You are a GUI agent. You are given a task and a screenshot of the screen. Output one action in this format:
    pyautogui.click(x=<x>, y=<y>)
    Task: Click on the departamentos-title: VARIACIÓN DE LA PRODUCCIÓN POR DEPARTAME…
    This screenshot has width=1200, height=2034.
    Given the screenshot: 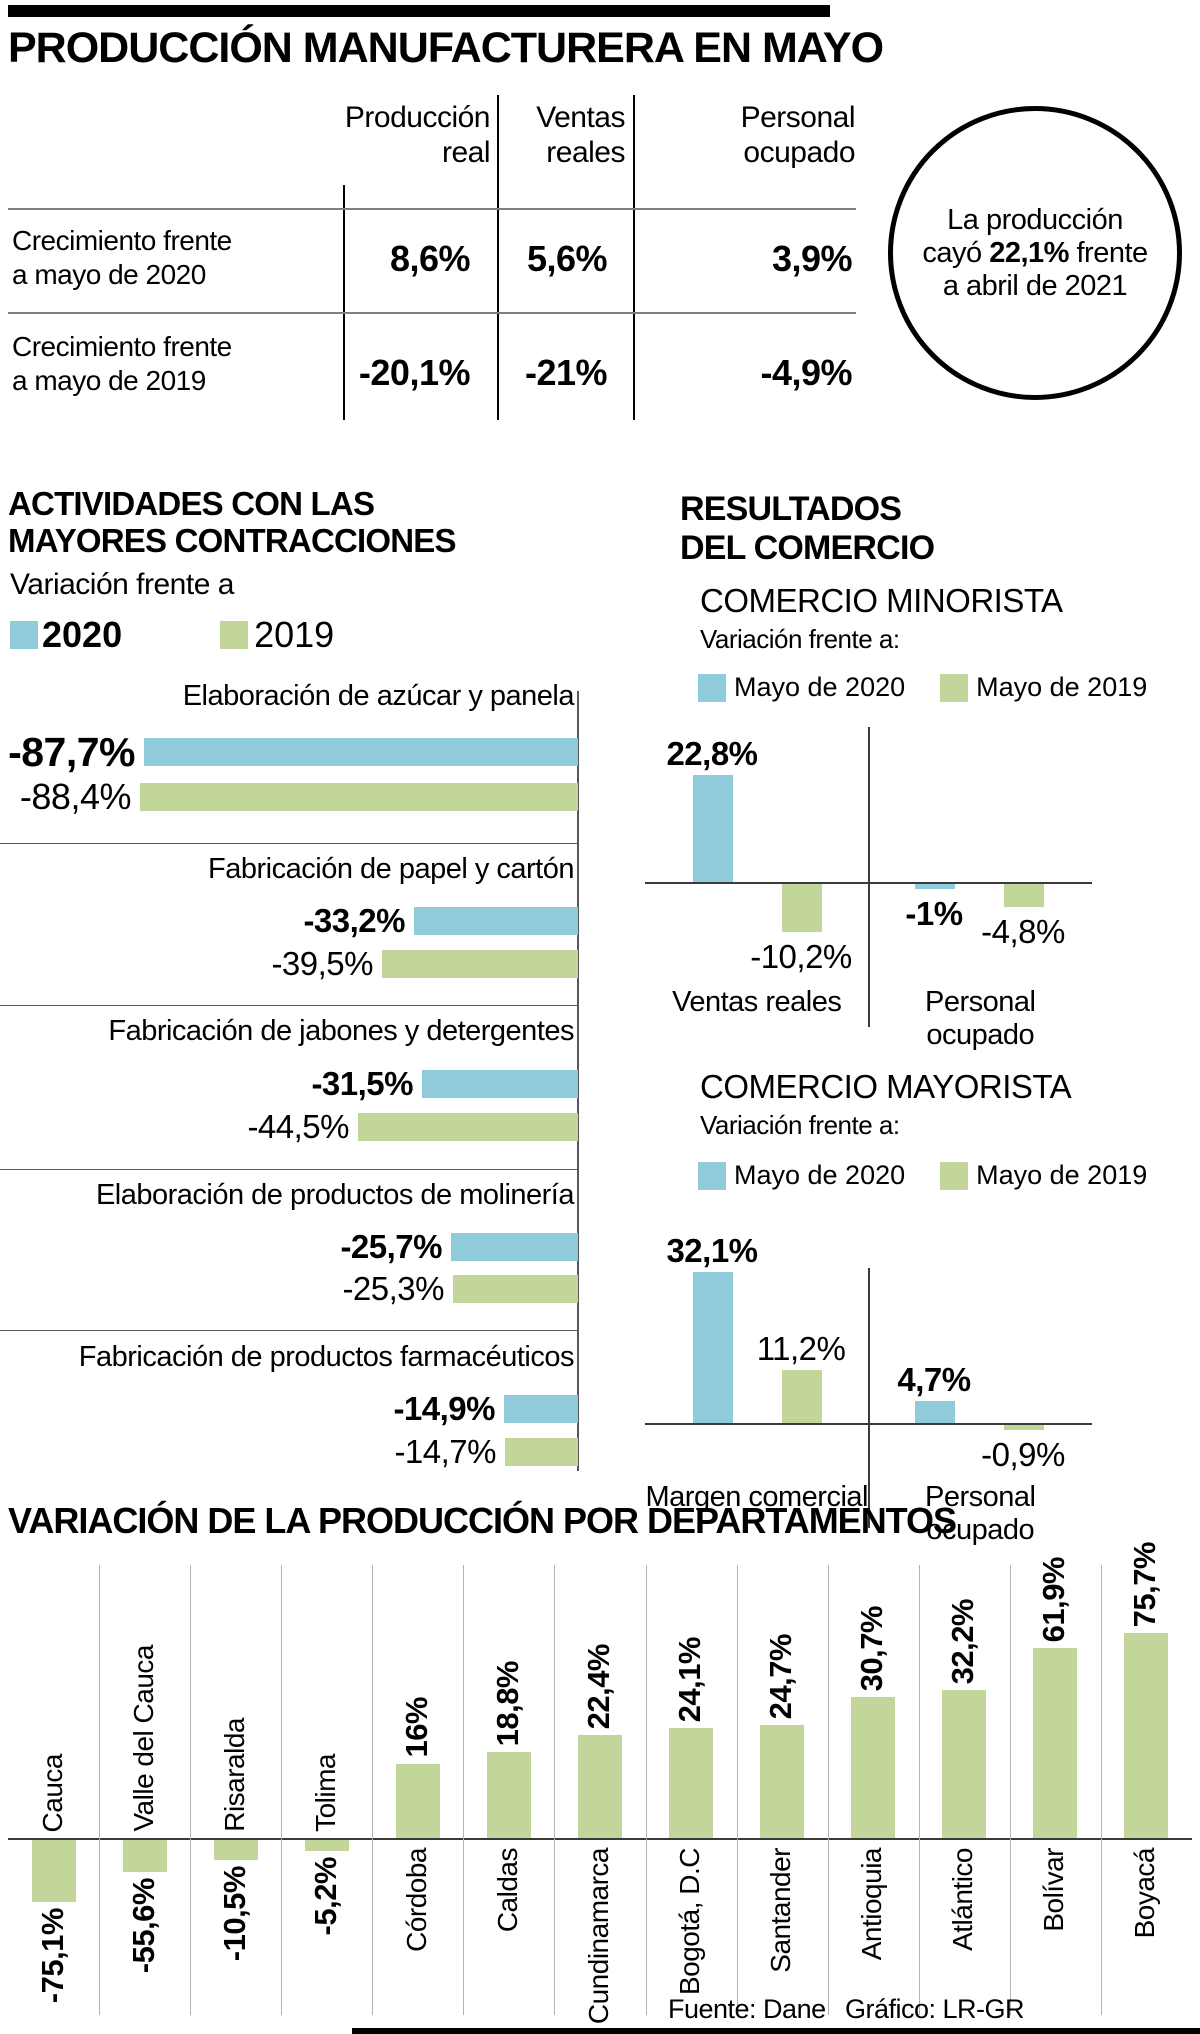 What is the action you would take?
    pyautogui.click(x=482, y=1520)
    